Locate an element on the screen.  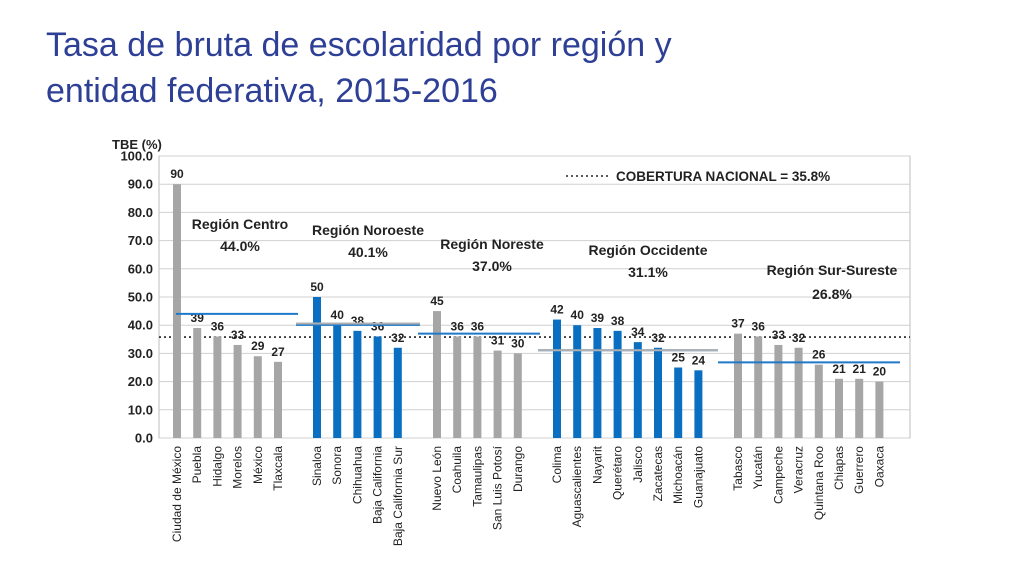
bar-value-label: 40 is located at coordinates (338, 315).